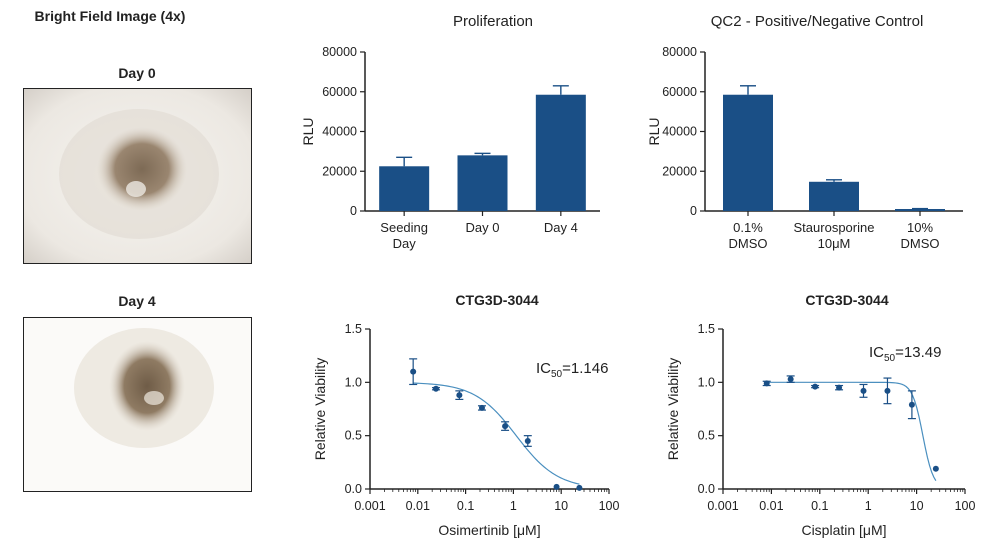 The height and width of the screenshot is (556, 1000). What do you see at coordinates (561, 227) in the screenshot?
I see `x-tick-label: Day 4` at bounding box center [561, 227].